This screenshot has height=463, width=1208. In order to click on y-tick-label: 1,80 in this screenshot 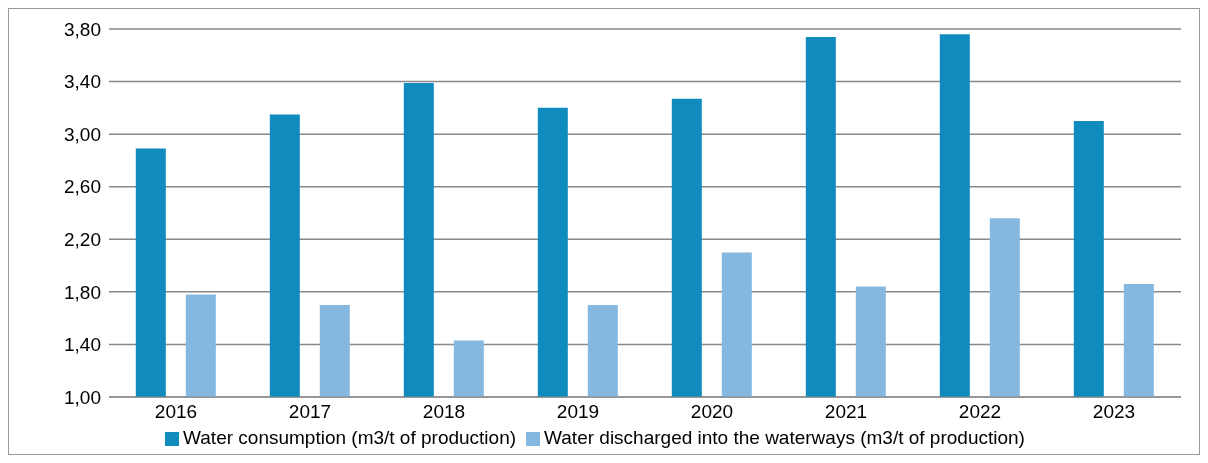, I will do `click(82, 292)`.